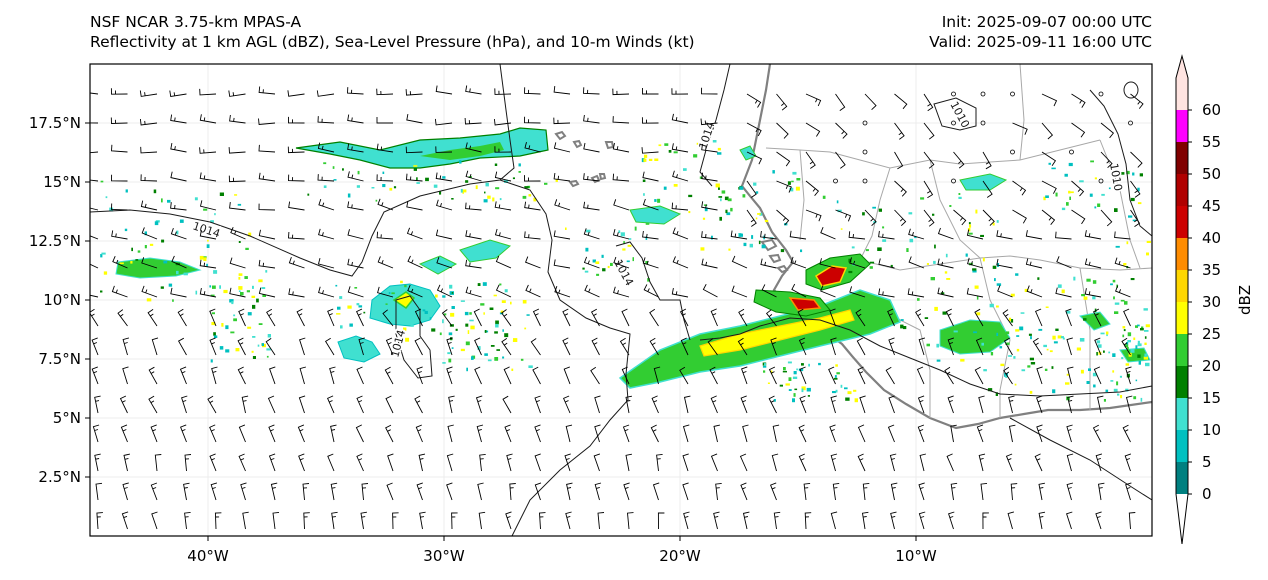  I want to click on colorbar-tick-label: 45, so click(1211, 206).